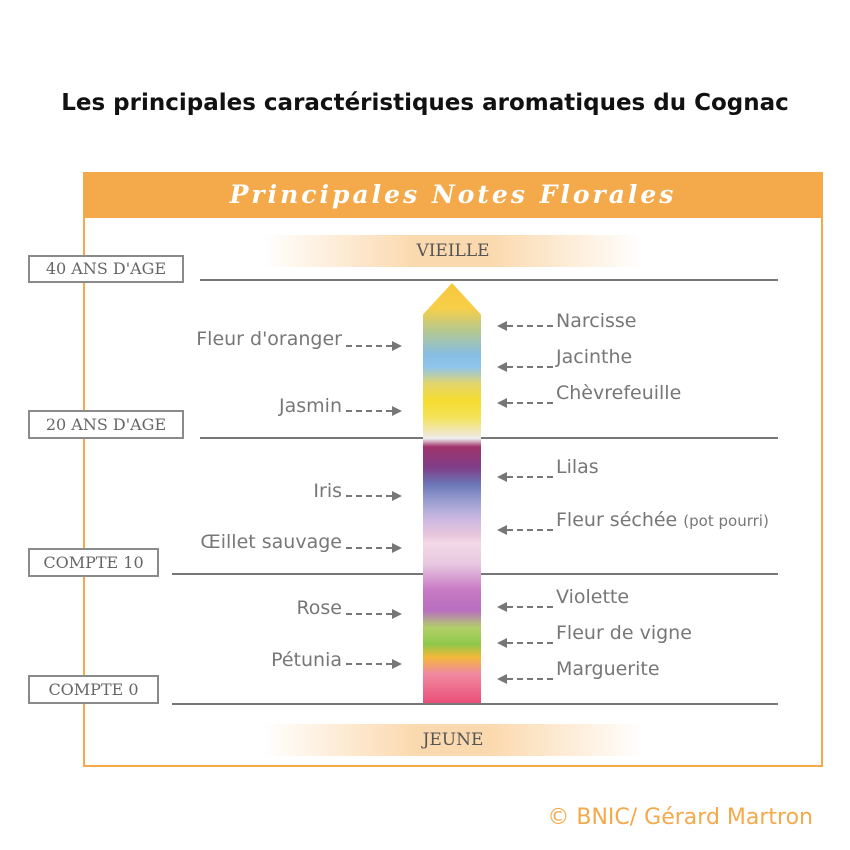 This screenshot has width=850, height=850. I want to click on right-note-fleur-sechee: Fleur séchée (pot pourri), so click(662, 520).